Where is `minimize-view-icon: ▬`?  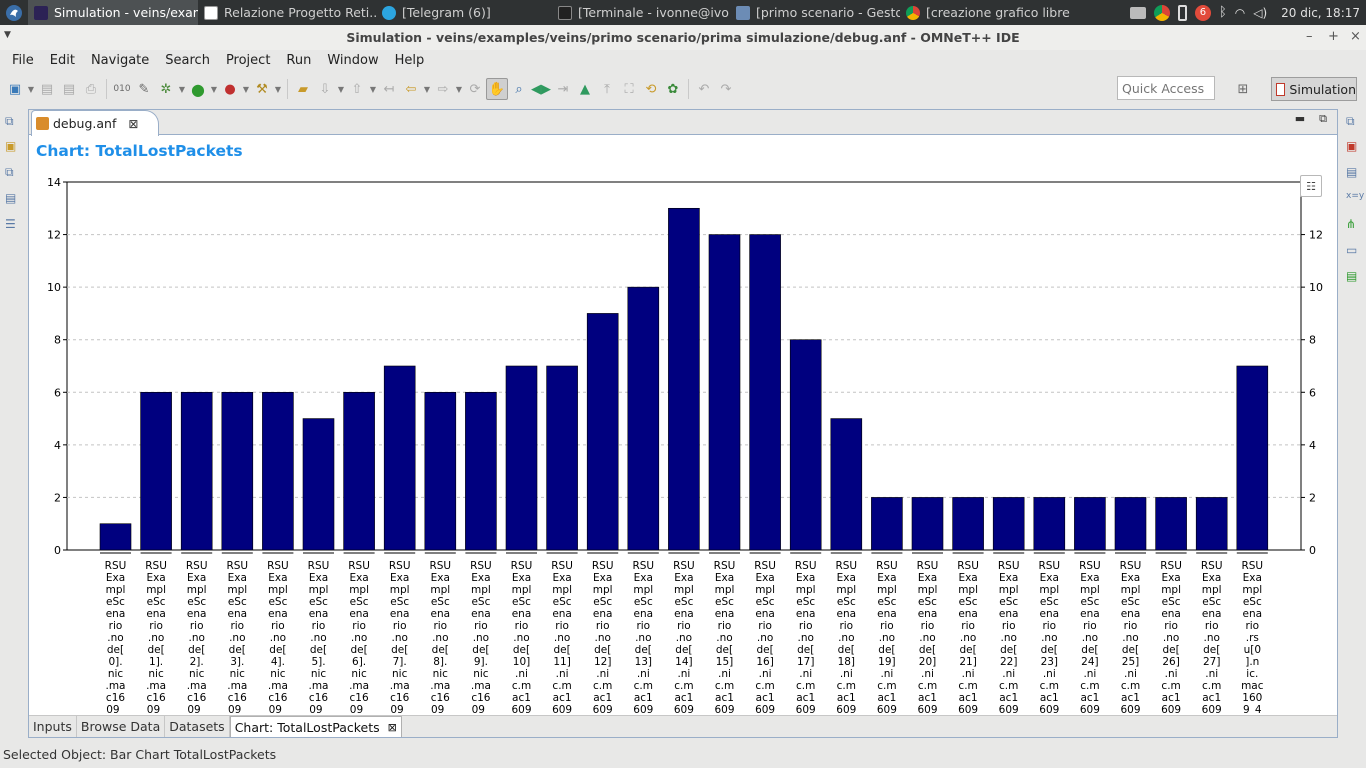 minimize-view-icon: ▬ is located at coordinates (1300, 118).